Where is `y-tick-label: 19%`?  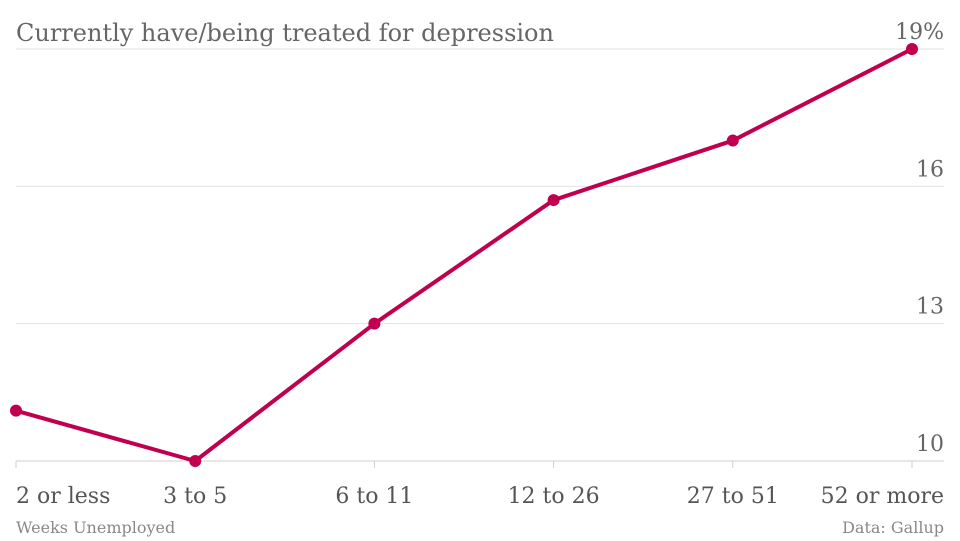
y-tick-label: 19% is located at coordinates (919, 32).